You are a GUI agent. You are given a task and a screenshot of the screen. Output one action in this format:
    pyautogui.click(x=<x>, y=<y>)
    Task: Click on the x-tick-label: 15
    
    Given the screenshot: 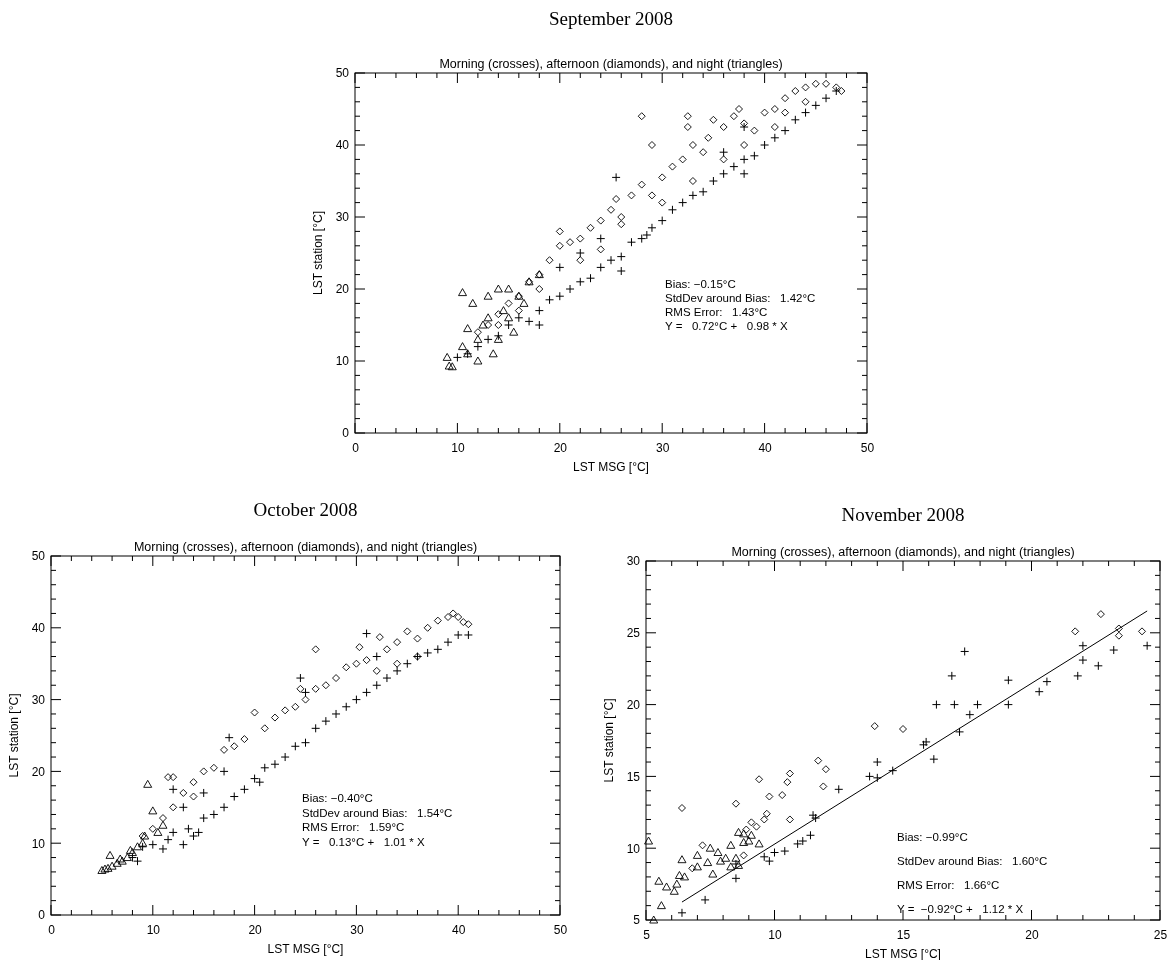 What is the action you would take?
    pyautogui.click(x=903, y=934)
    